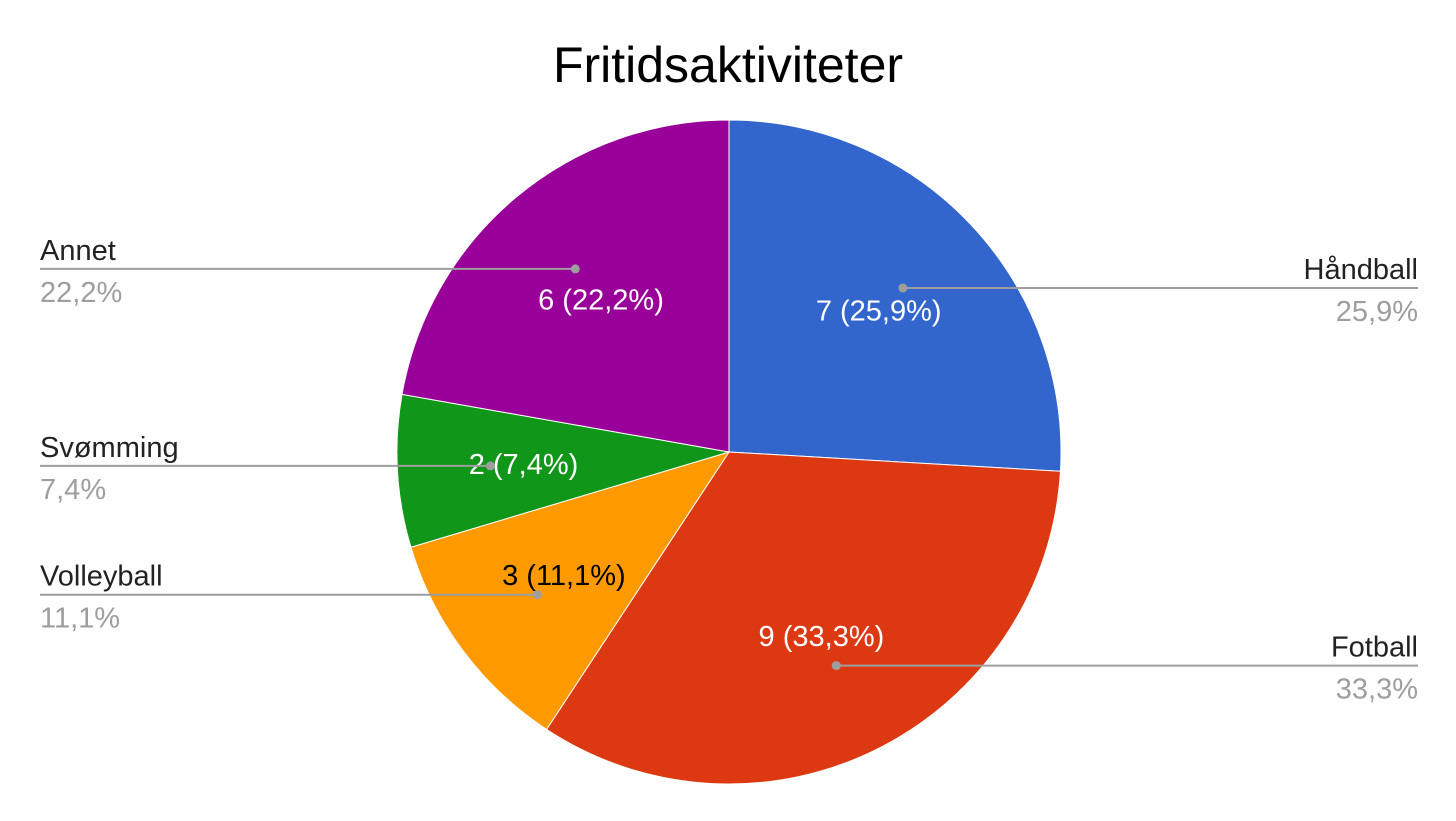  Describe the element at coordinates (803, 618) in the screenshot. I see `pie-slice-fotball` at that location.